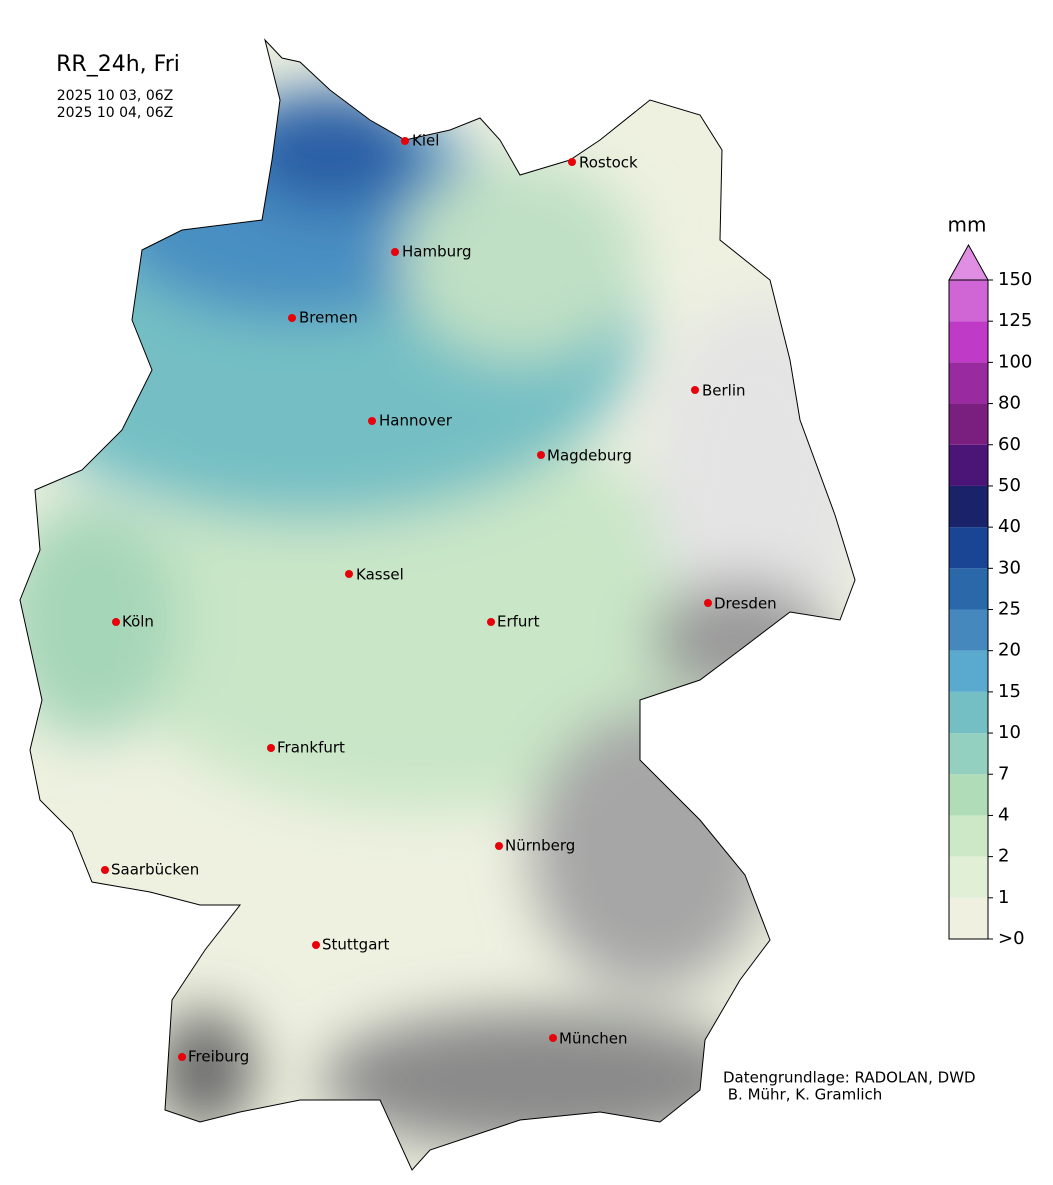  What do you see at coordinates (311, 748) in the screenshot?
I see `city-label: Frankfurt` at bounding box center [311, 748].